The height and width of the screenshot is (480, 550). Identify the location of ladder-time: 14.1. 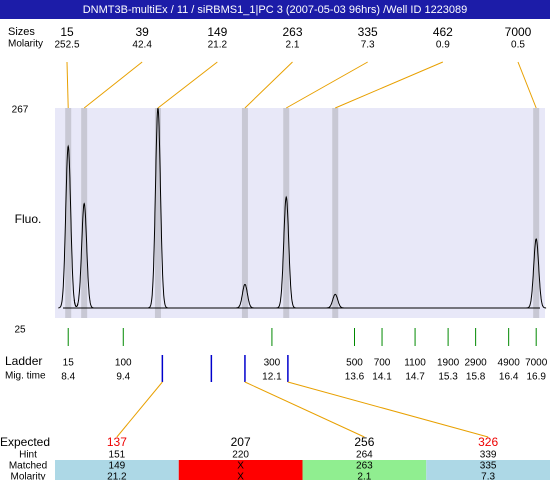
(382, 377).